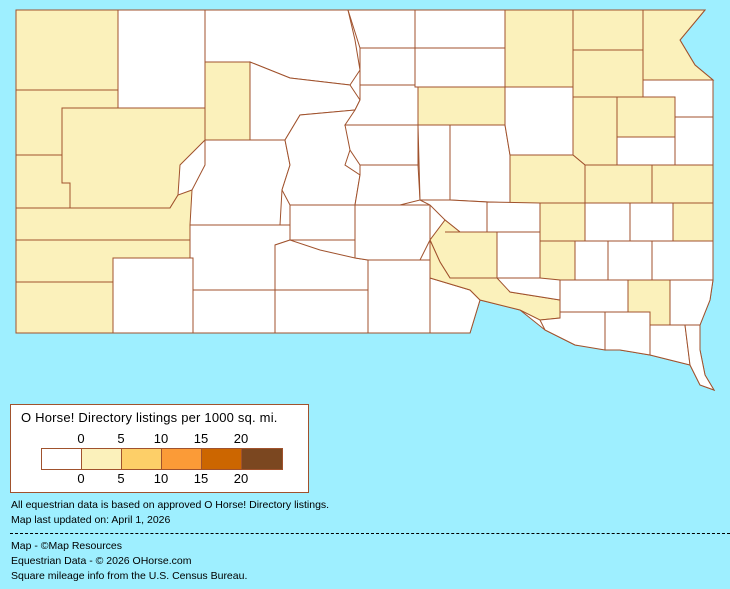 This screenshot has width=730, height=589. What do you see at coordinates (67, 546) in the screenshot?
I see `map-credit: Map - ©Map Resources` at bounding box center [67, 546].